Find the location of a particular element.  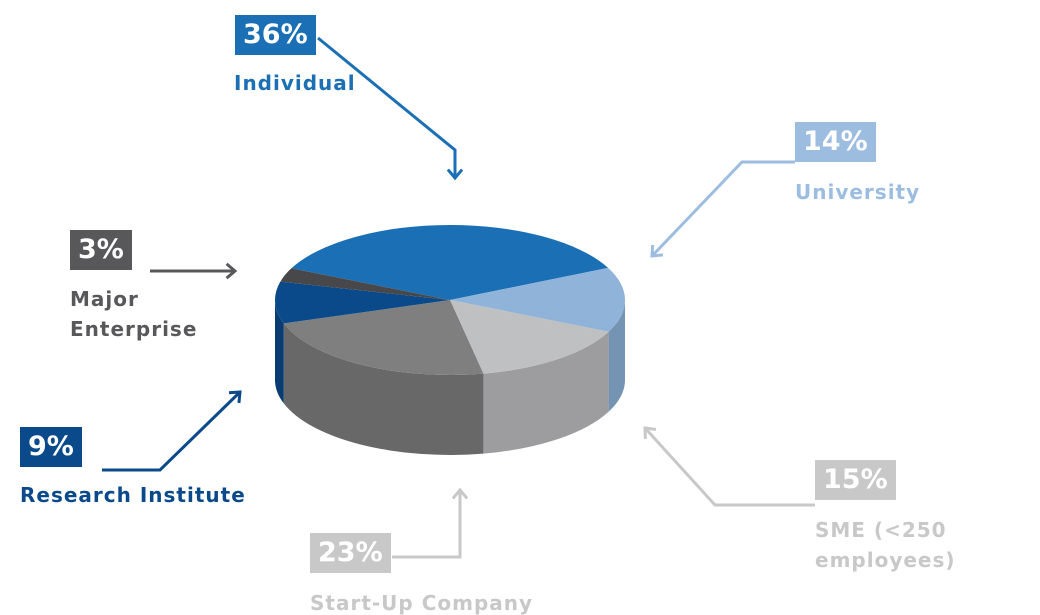

value-label: 14% is located at coordinates (835, 142).